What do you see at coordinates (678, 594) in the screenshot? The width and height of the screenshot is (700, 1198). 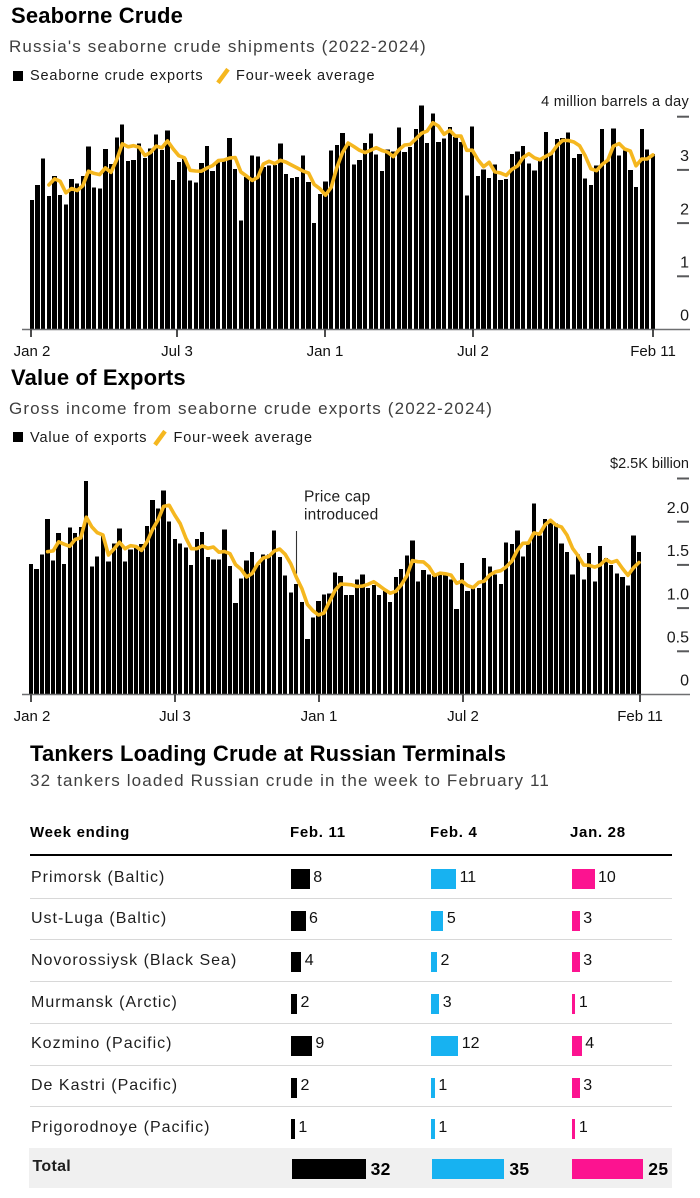 I see `svg-text: 1.0` at bounding box center [678, 594].